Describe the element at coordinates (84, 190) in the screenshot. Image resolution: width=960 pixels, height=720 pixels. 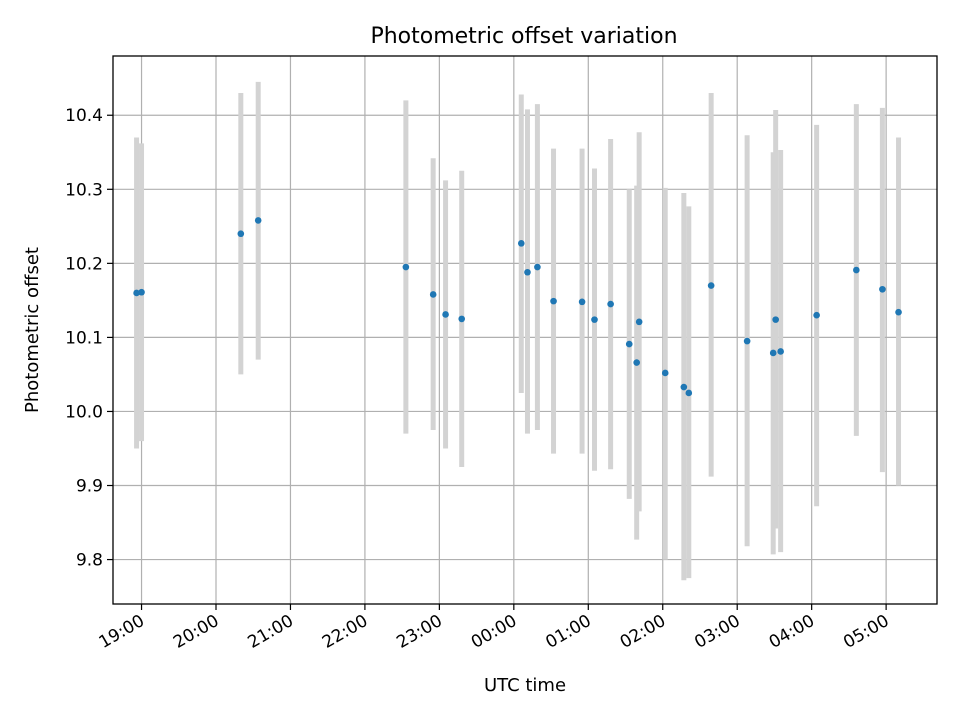
I see `y-tick-label: 10.3` at that location.